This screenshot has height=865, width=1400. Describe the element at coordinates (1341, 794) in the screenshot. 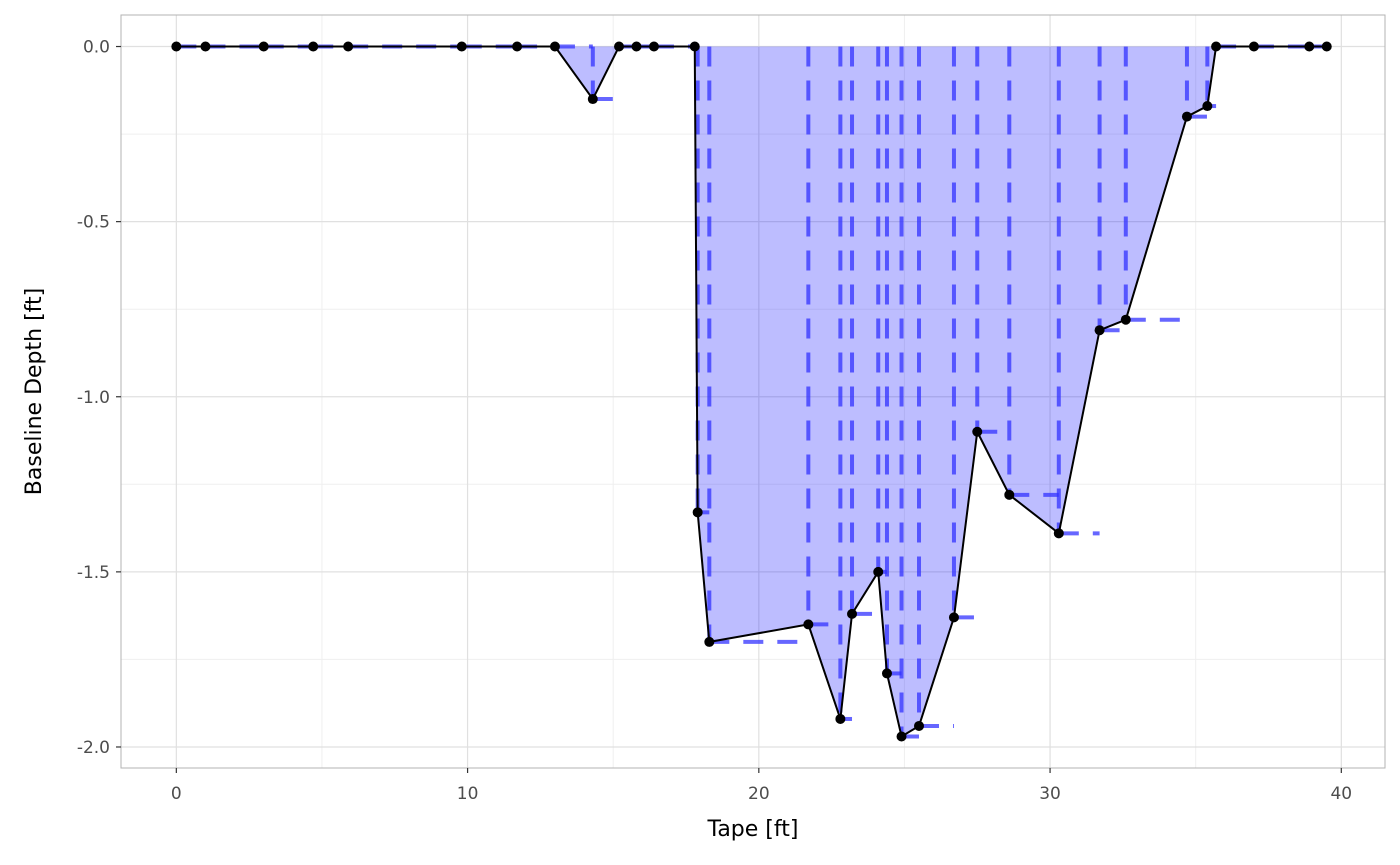

I see `x-tick-label: 40` at that location.